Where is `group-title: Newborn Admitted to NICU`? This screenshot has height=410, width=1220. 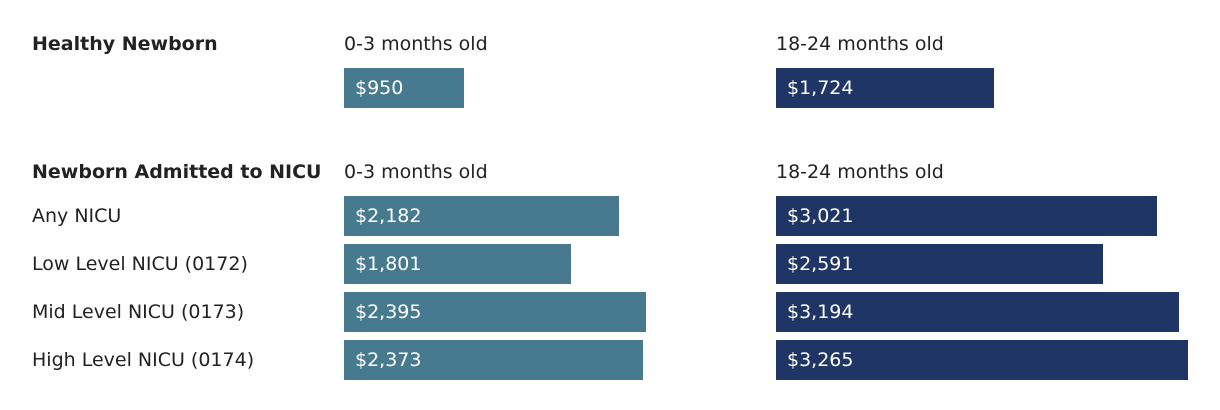 group-title: Newborn Admitted to NICU is located at coordinates (177, 172).